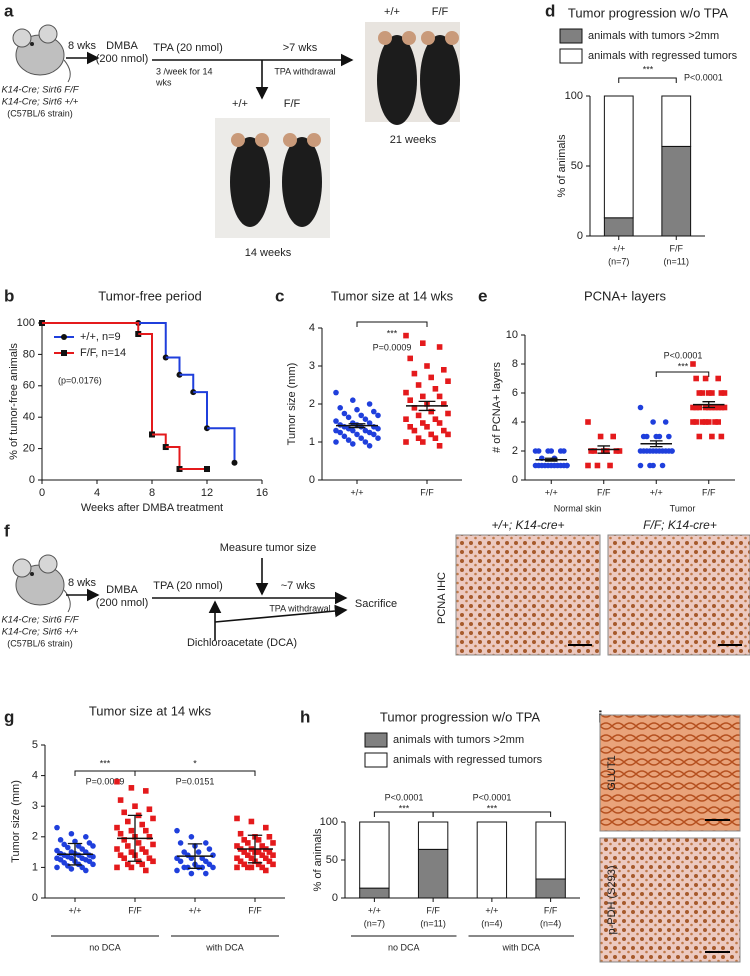 The image size is (750, 976). I want to click on legend-marker, so click(64, 353).